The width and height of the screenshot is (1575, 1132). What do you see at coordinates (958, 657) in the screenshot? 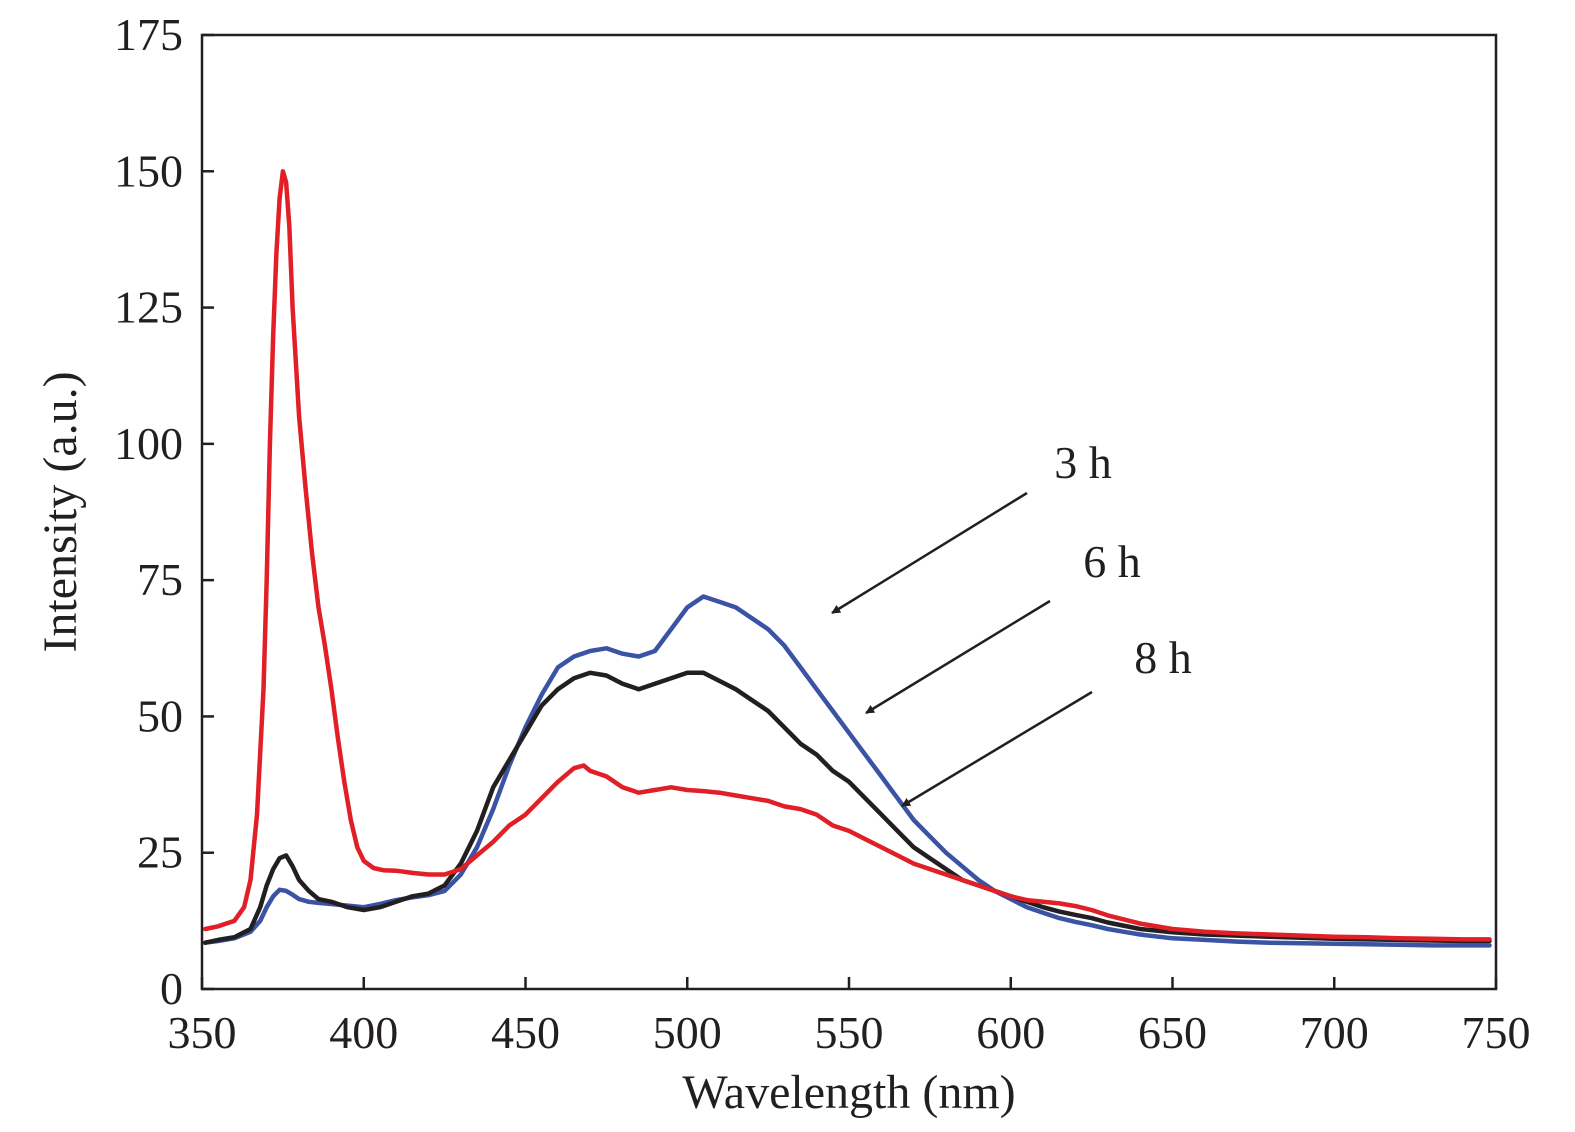
I see `annotation-arrow-6h` at bounding box center [958, 657].